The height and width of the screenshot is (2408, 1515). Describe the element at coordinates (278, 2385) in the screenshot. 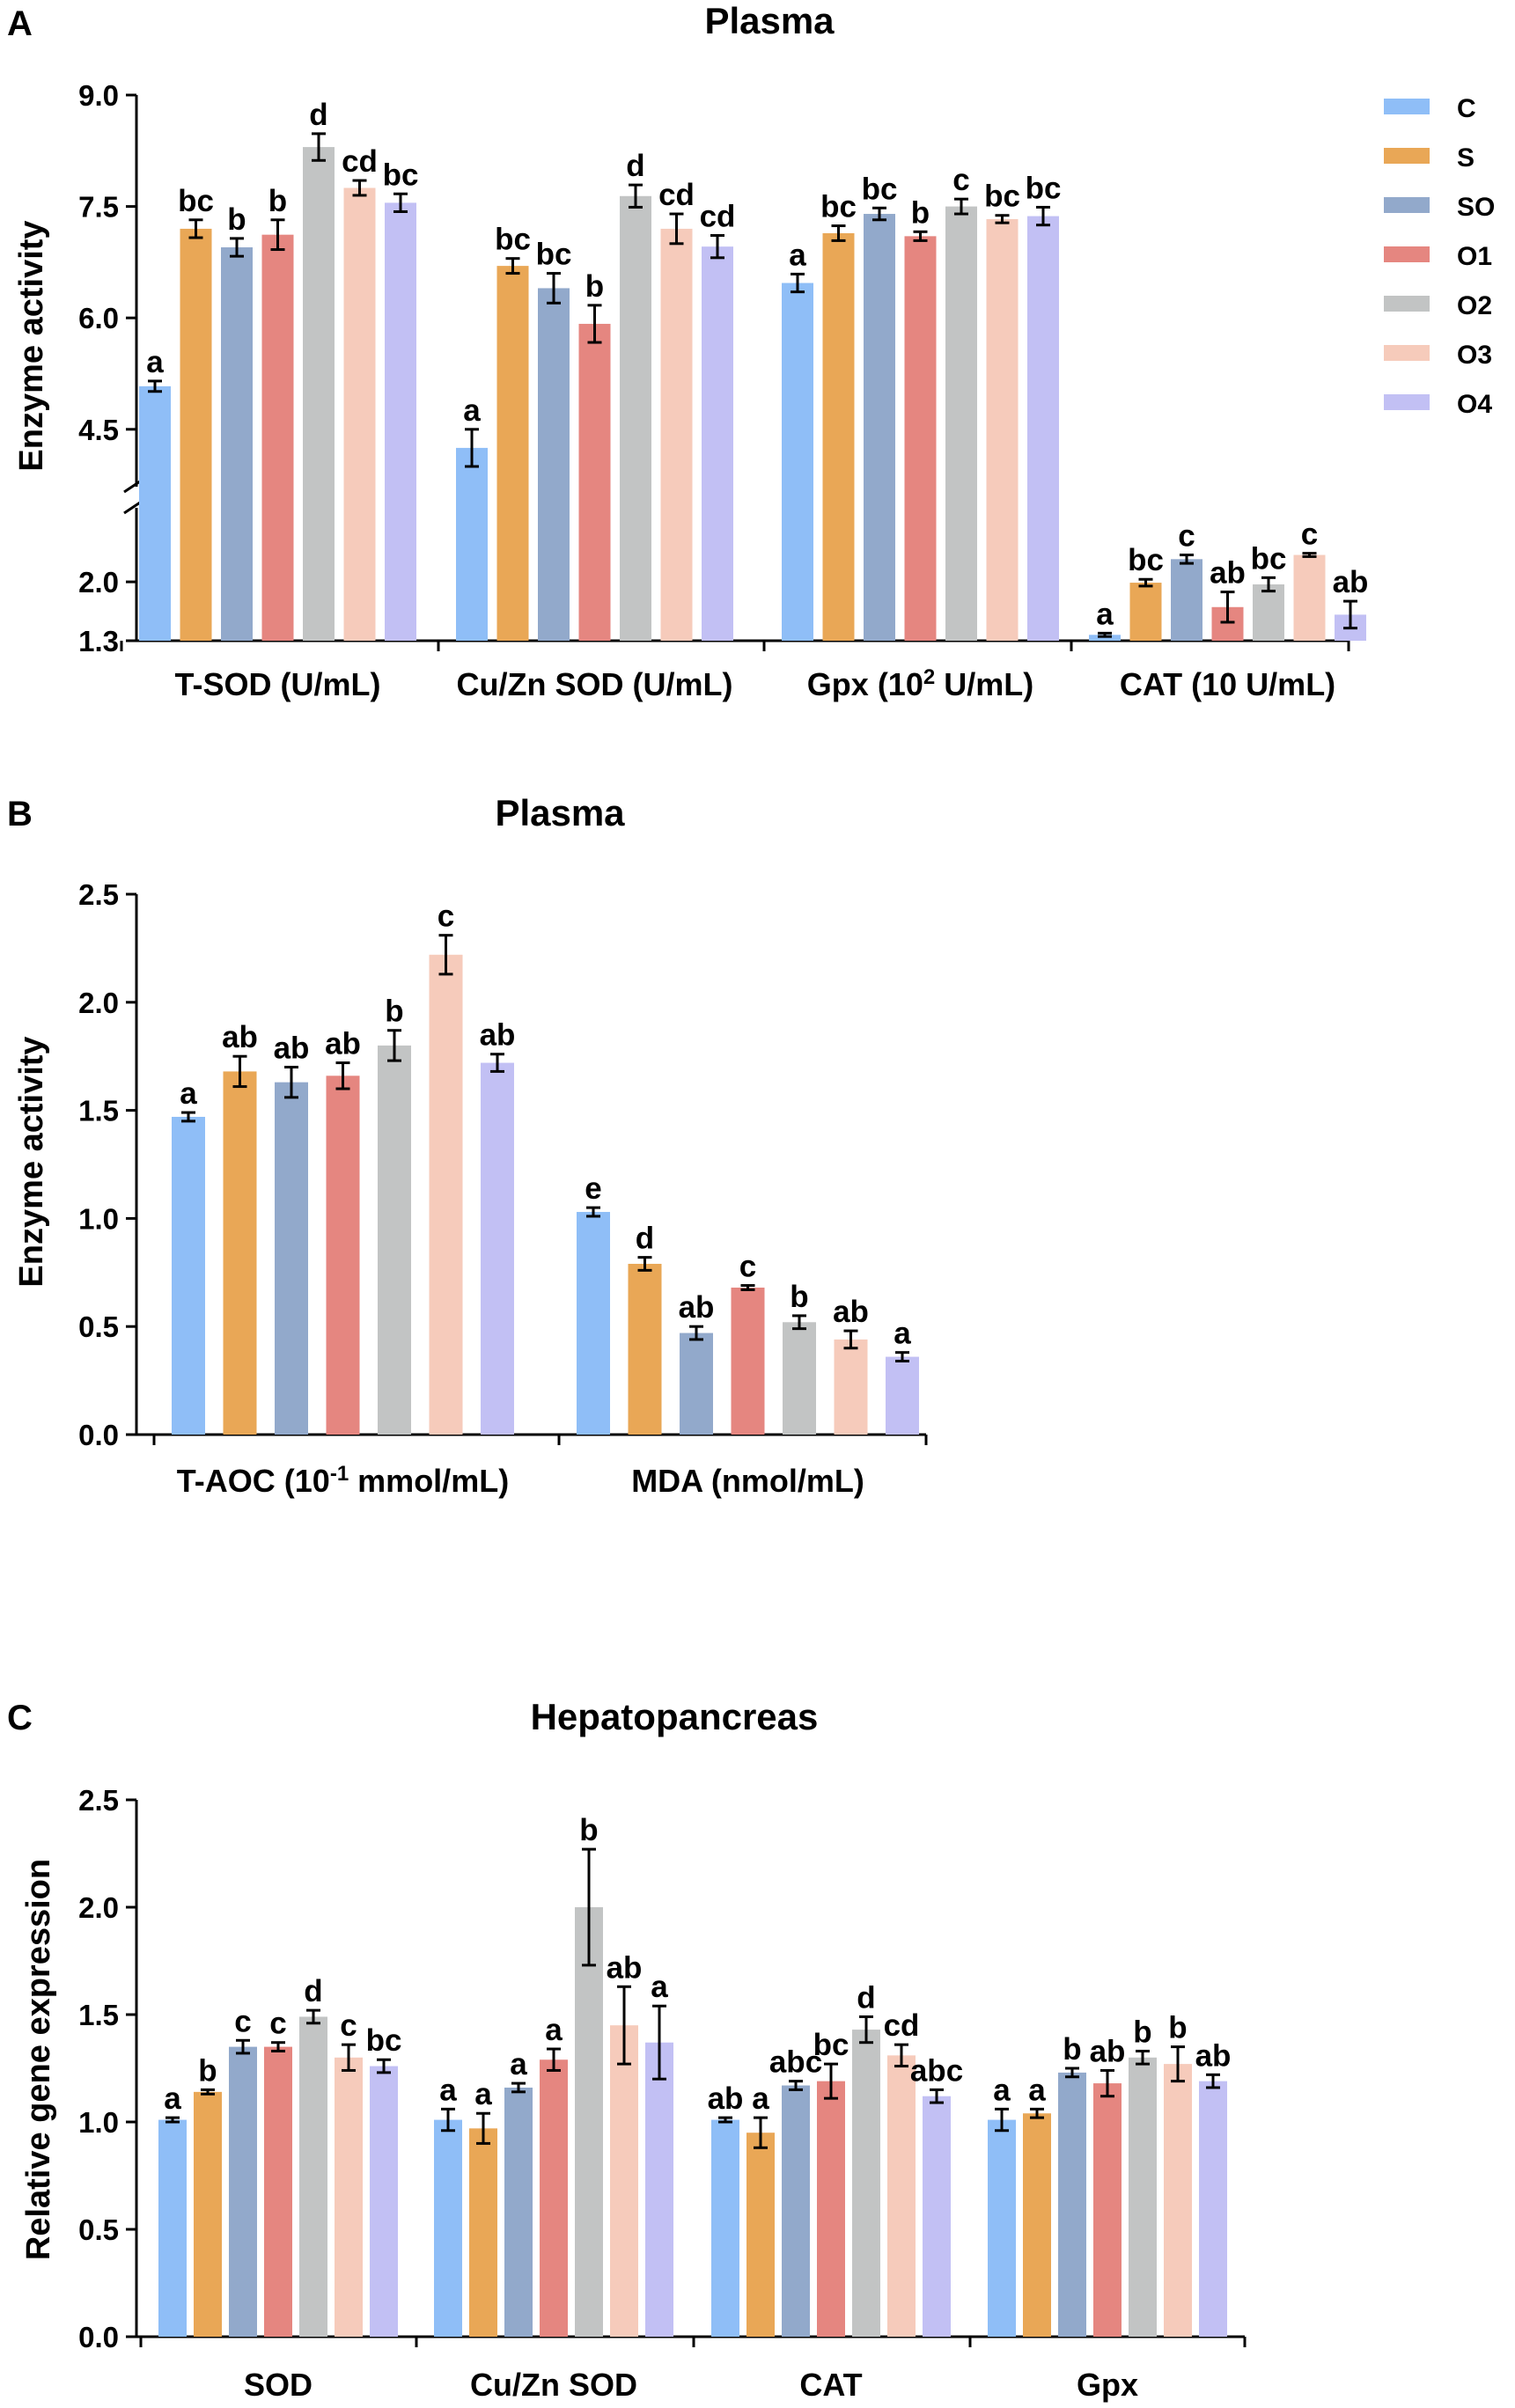

I see `x-category-label: SOD` at that location.